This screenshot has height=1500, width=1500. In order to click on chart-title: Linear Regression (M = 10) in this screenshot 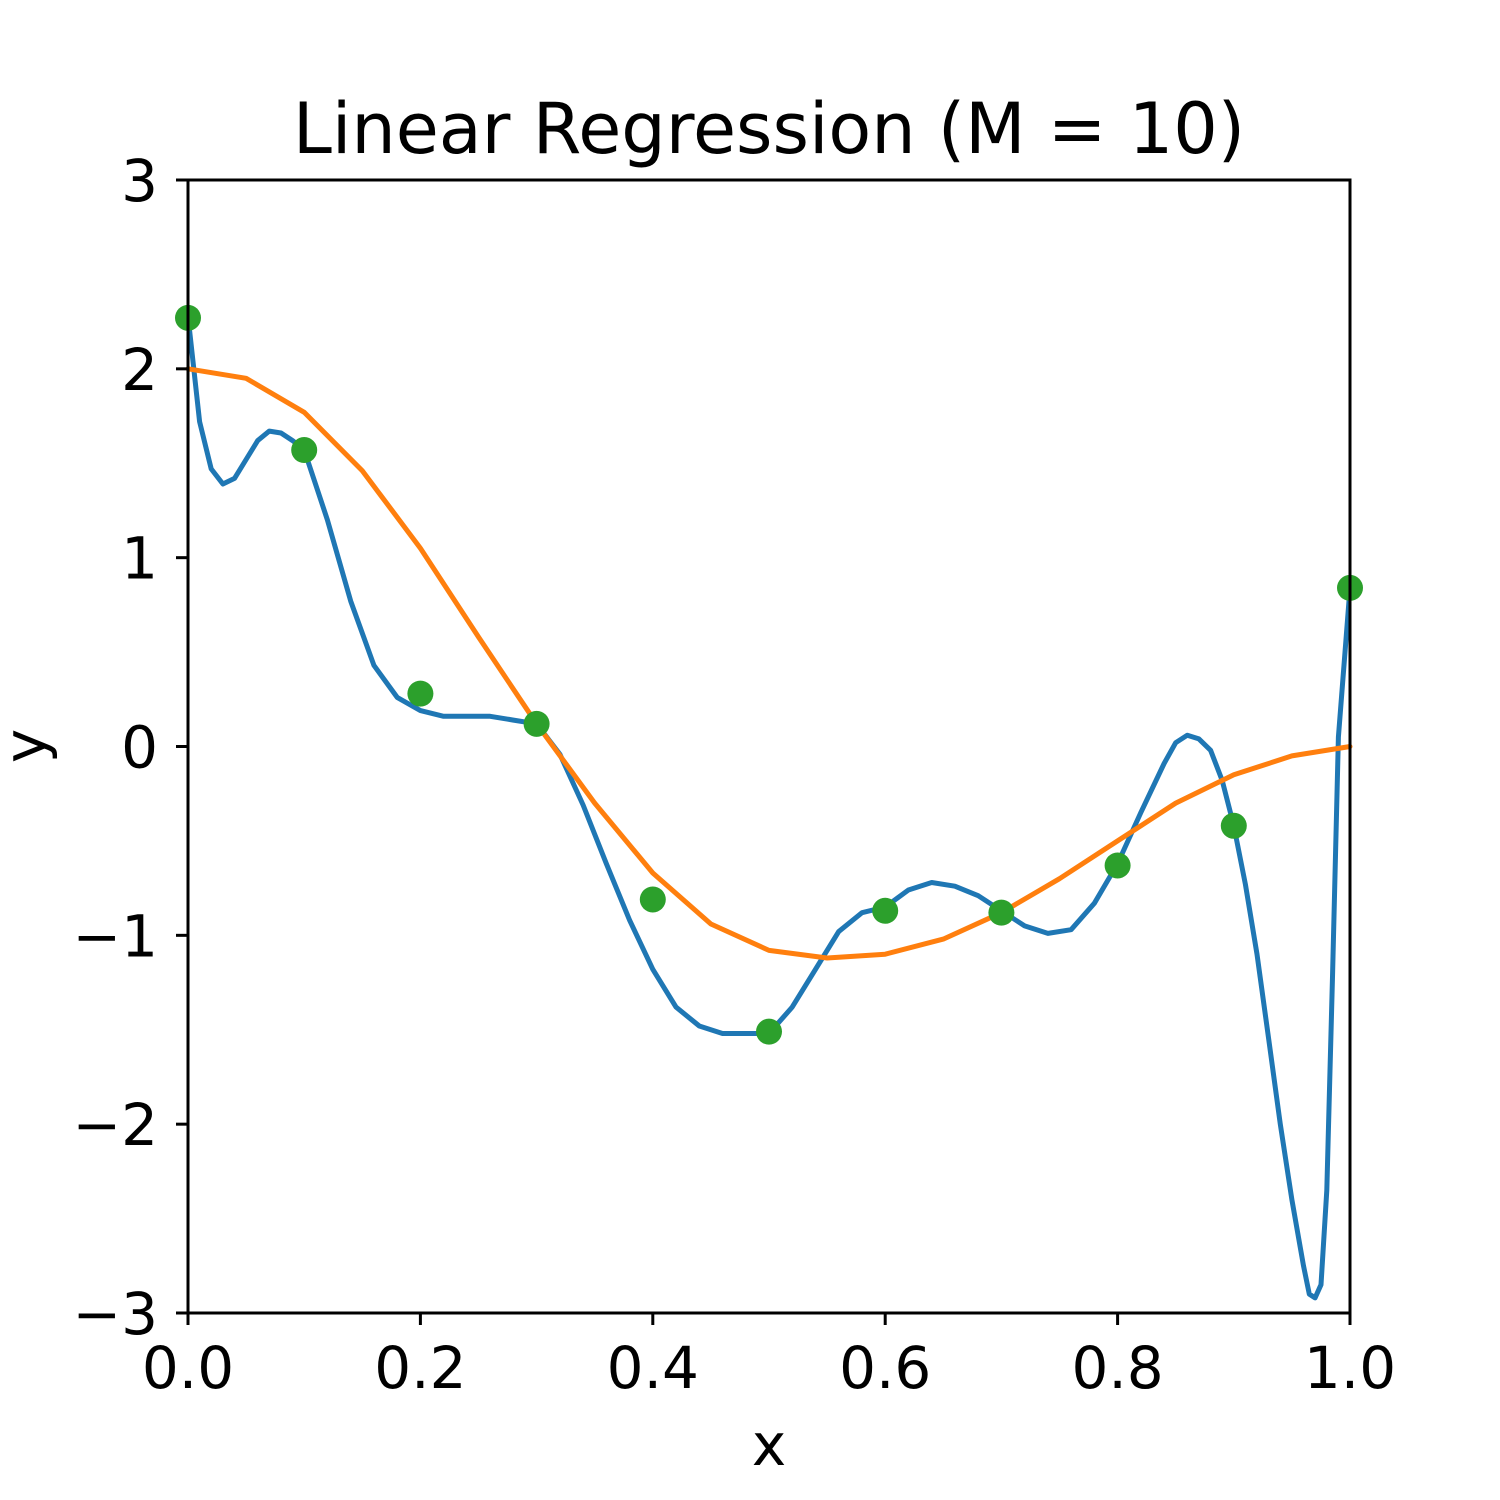, I will do `click(769, 129)`.